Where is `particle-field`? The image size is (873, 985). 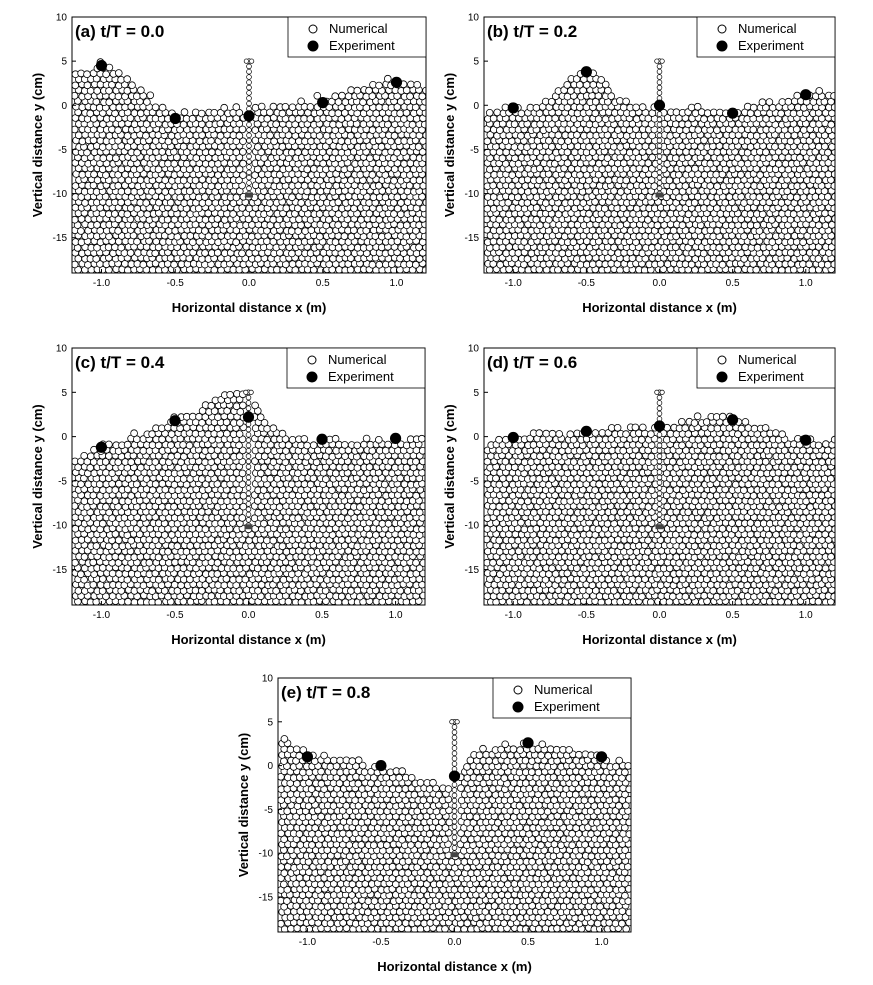
particle-field is located at coordinates (659, 165).